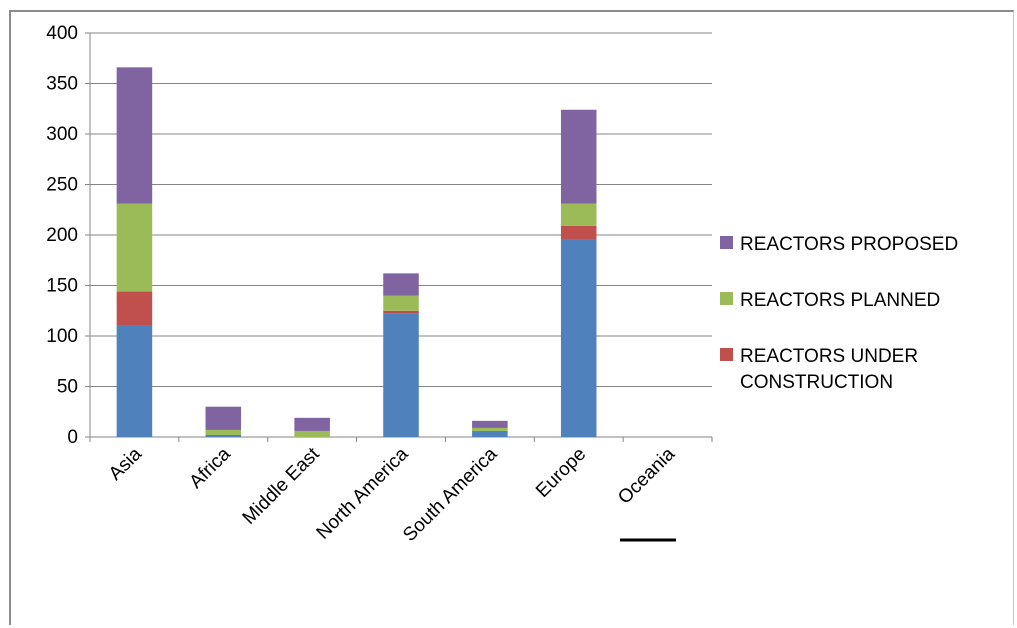 This screenshot has width=1017, height=628. Describe the element at coordinates (816, 382) in the screenshot. I see `legend-label-line2: CONSTRUCTION` at that location.